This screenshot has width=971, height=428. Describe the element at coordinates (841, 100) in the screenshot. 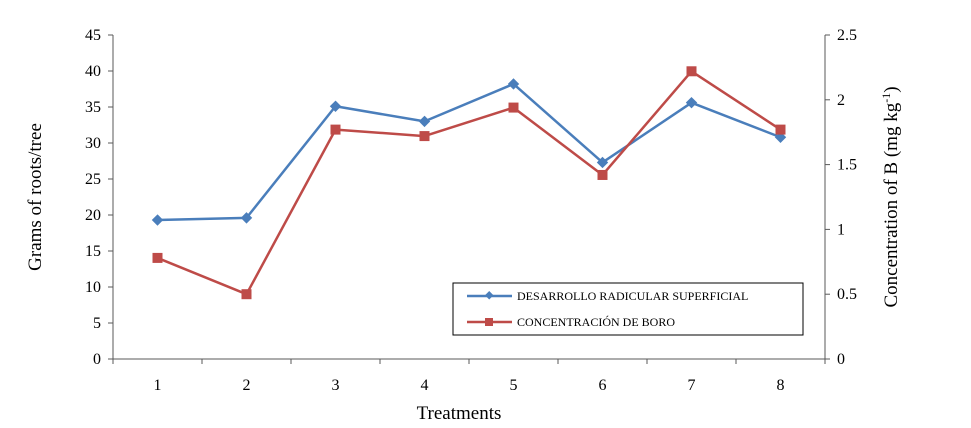

I see `y2-tick-label: 2` at that location.